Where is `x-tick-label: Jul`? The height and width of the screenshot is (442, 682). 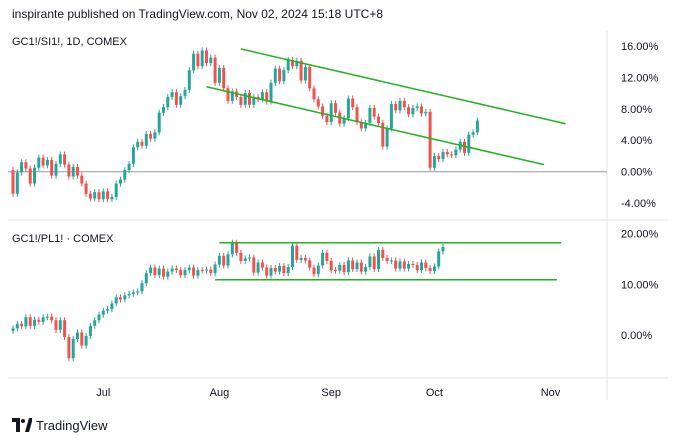 x-tick-label: Jul is located at coordinates (103, 393).